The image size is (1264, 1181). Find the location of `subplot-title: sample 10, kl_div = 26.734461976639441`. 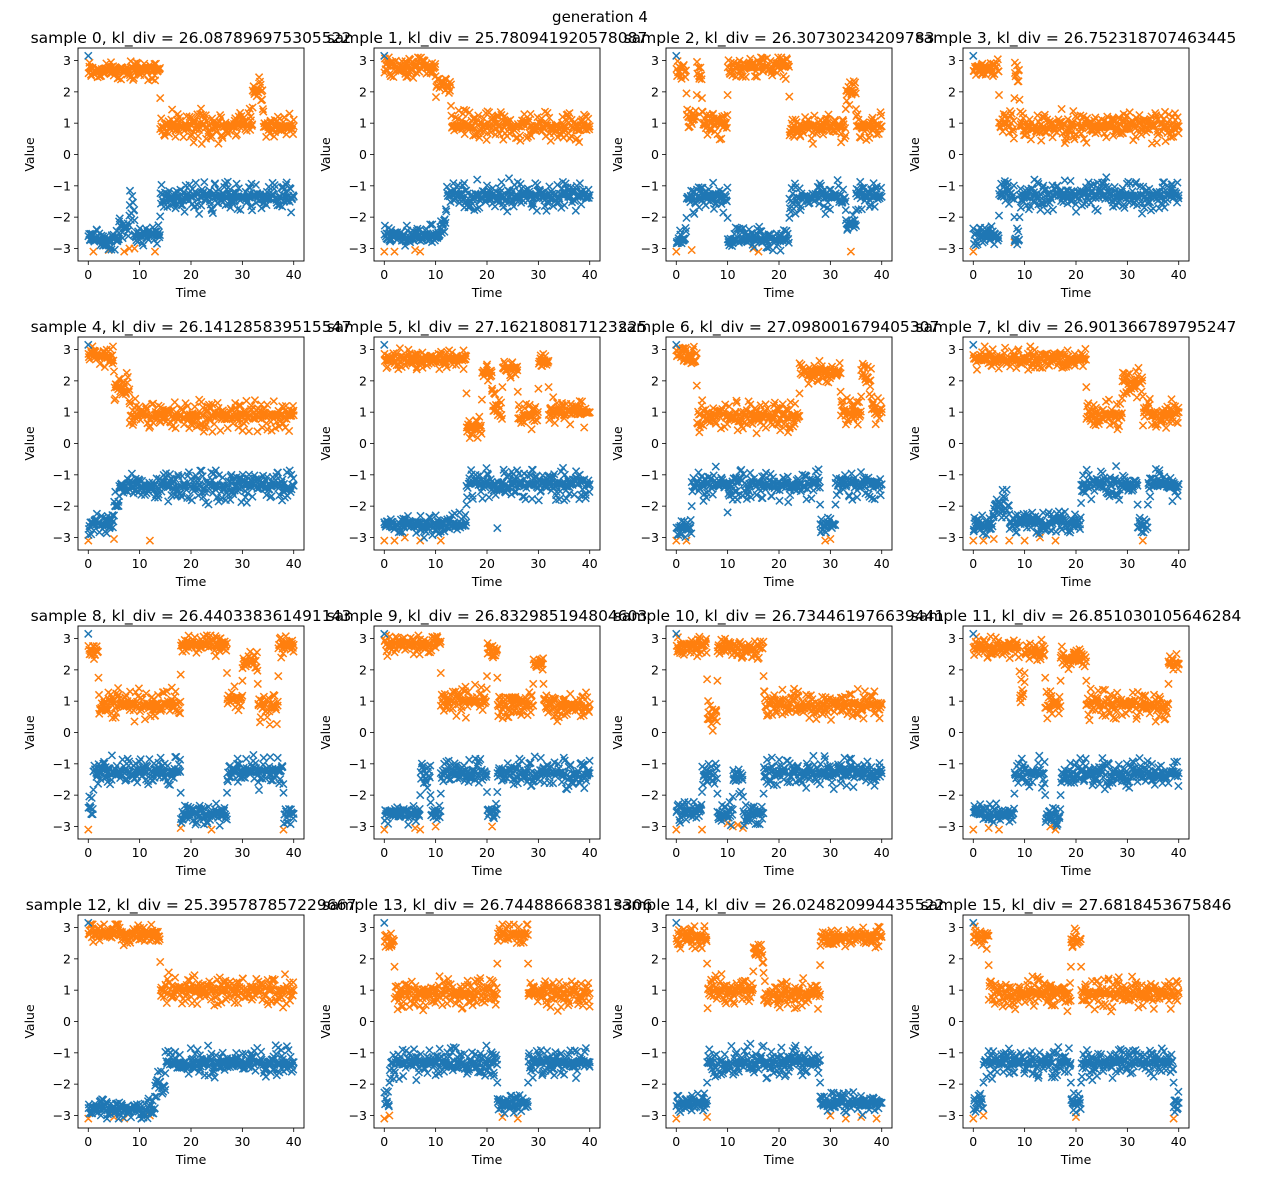

subplot-title: sample 10, kl_div = 26.734461976639441 is located at coordinates (779, 616).